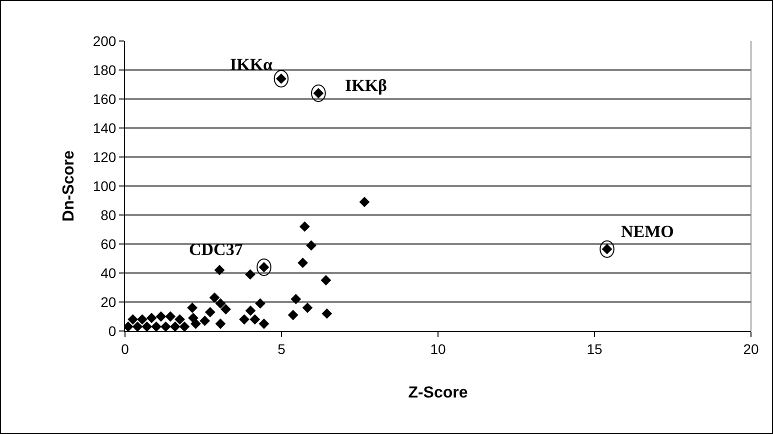 The image size is (773, 434). I want to click on y-tick-label: 100, so click(104, 186).